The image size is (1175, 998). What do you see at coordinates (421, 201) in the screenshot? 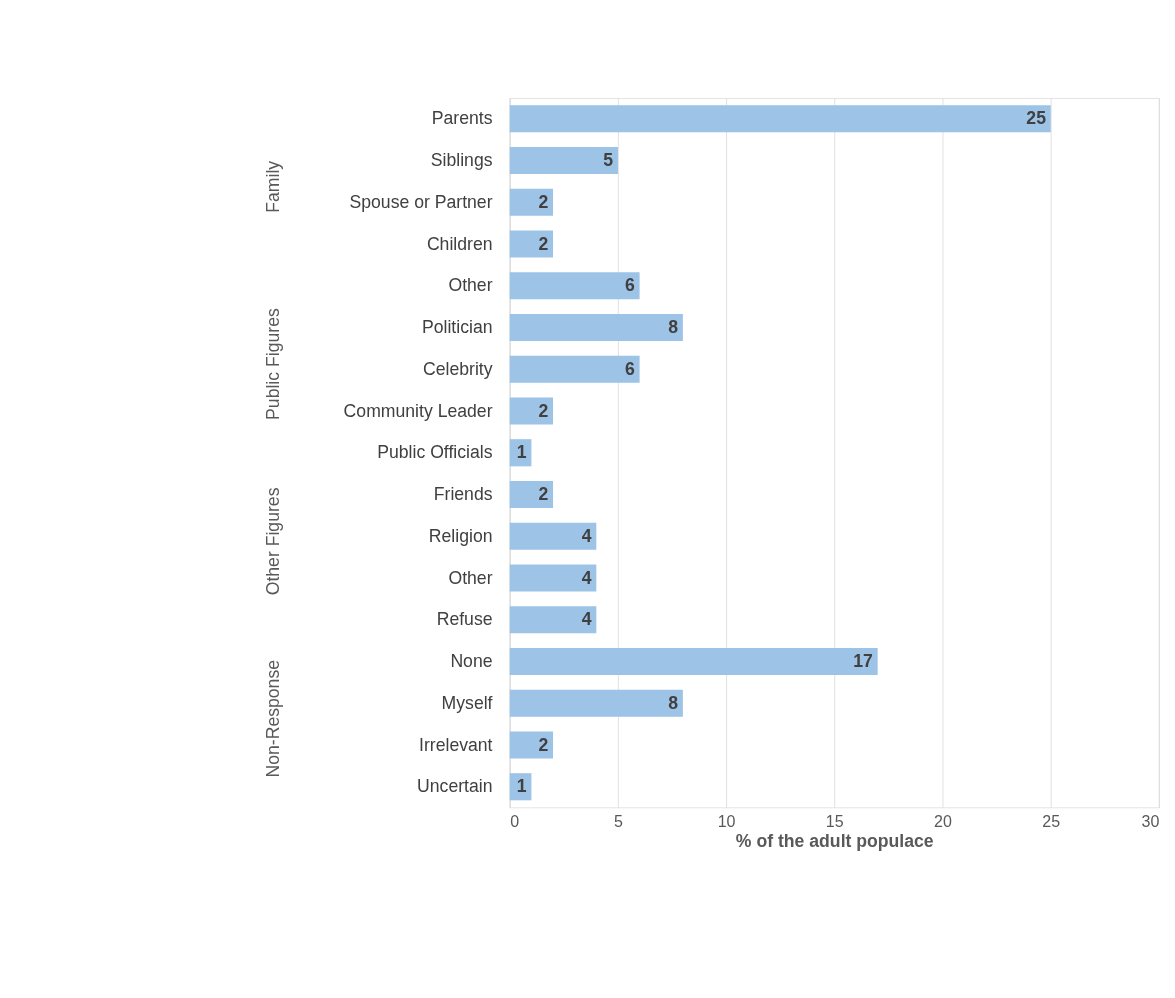
I see `y-tick-label: Spouse or Partner` at bounding box center [421, 201].